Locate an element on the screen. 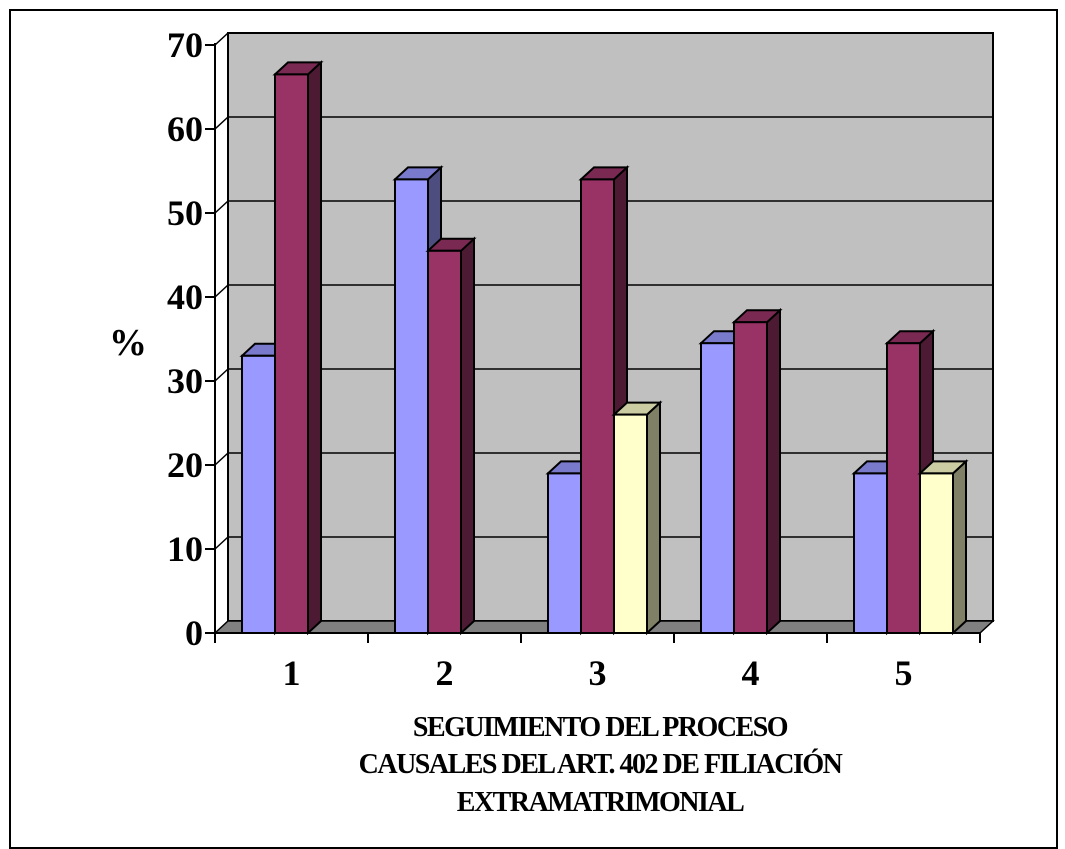 The width and height of the screenshot is (1065, 849). y-tick-label: 10 is located at coordinates (185, 549).